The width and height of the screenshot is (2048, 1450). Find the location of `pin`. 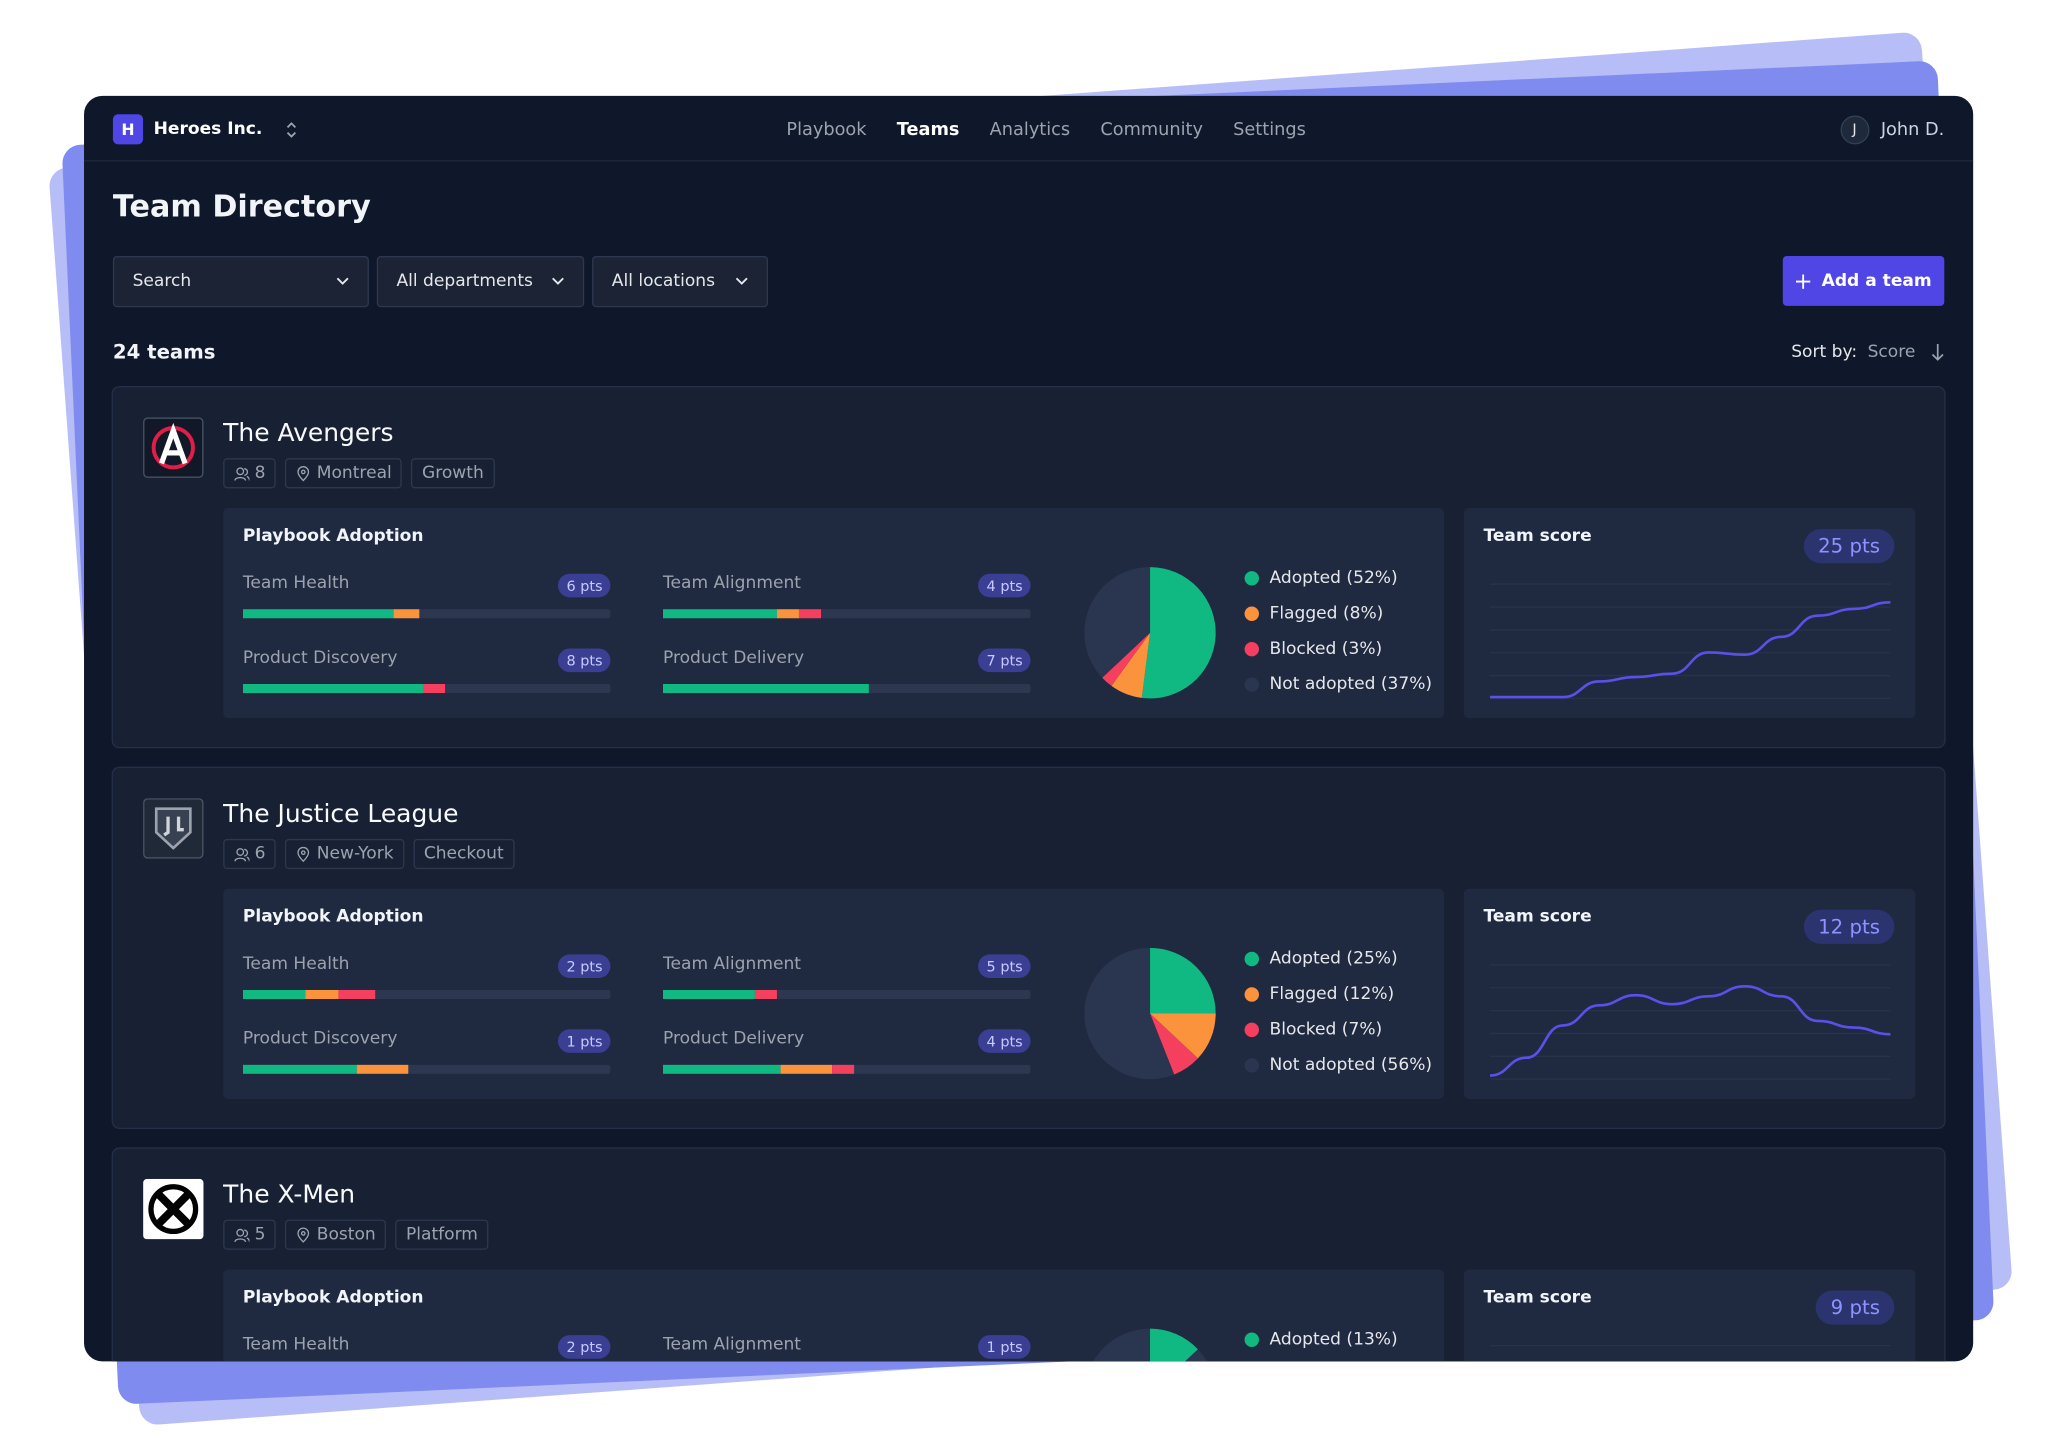

pin is located at coordinates (303, 473).